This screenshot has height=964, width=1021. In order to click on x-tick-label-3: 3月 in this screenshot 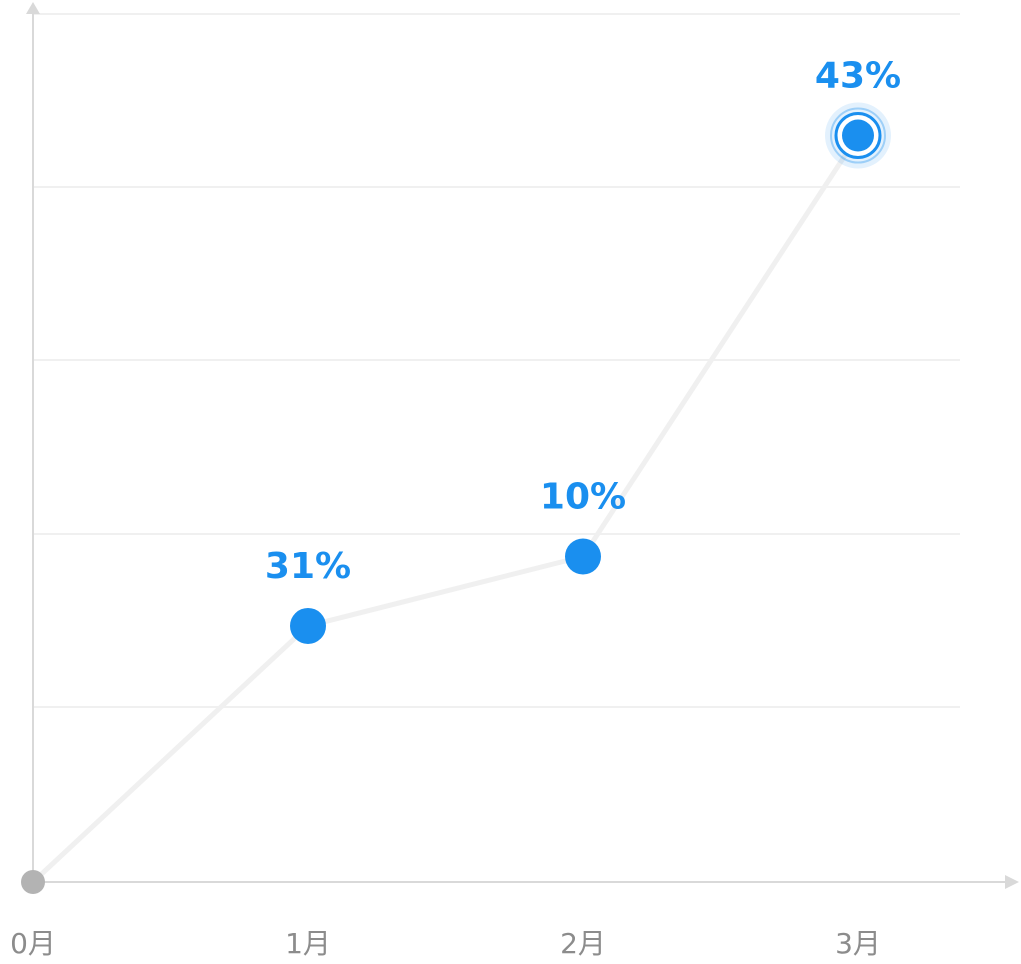, I will do `click(858, 943)`.